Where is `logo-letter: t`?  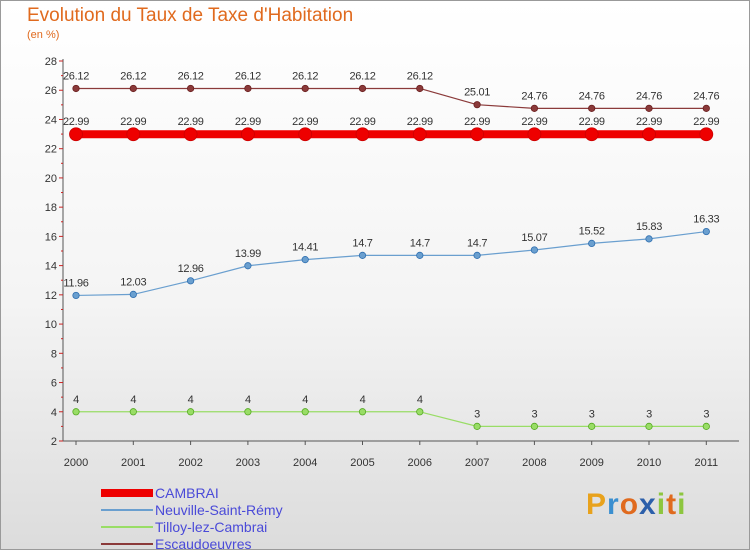
logo-letter: t is located at coordinates (672, 504).